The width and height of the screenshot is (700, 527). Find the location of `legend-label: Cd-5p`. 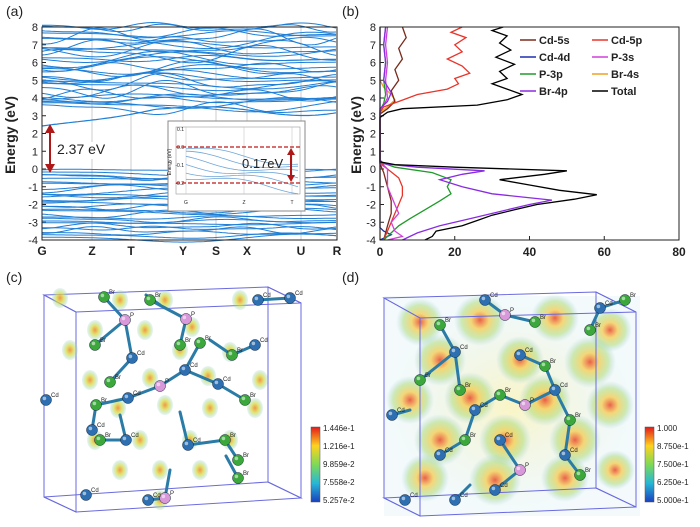

legend-label: Cd-5p is located at coordinates (626, 41).